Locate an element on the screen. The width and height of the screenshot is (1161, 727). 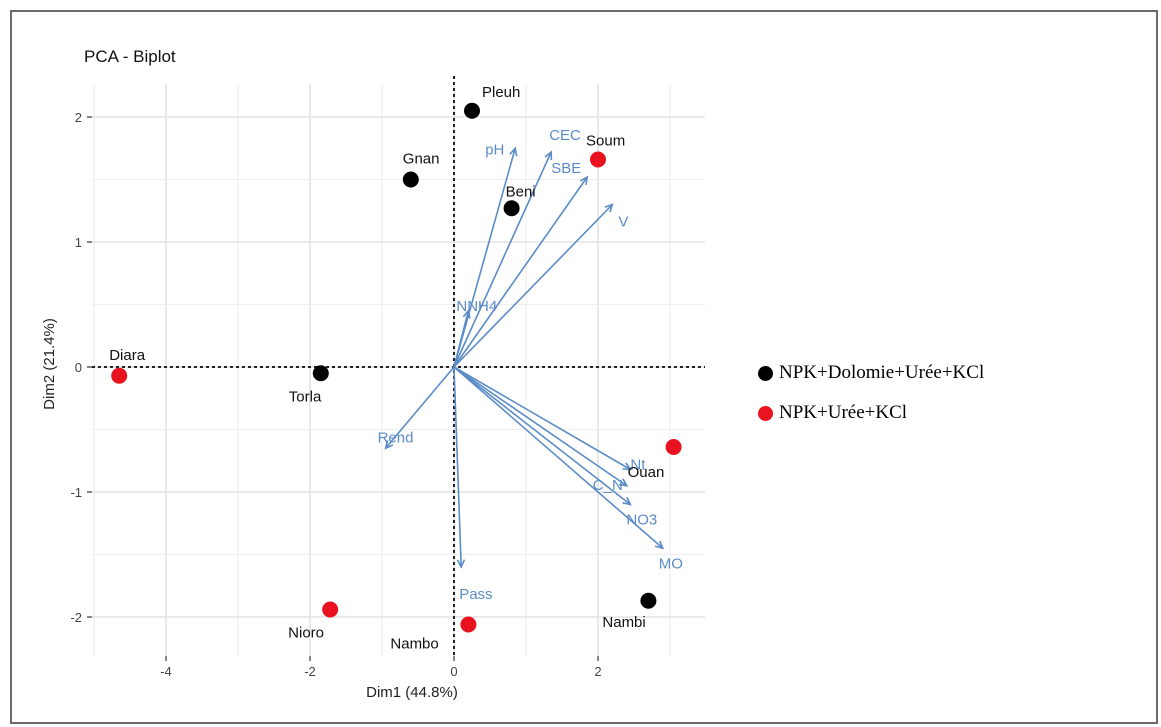
vector-label: CEC is located at coordinates (565, 135).